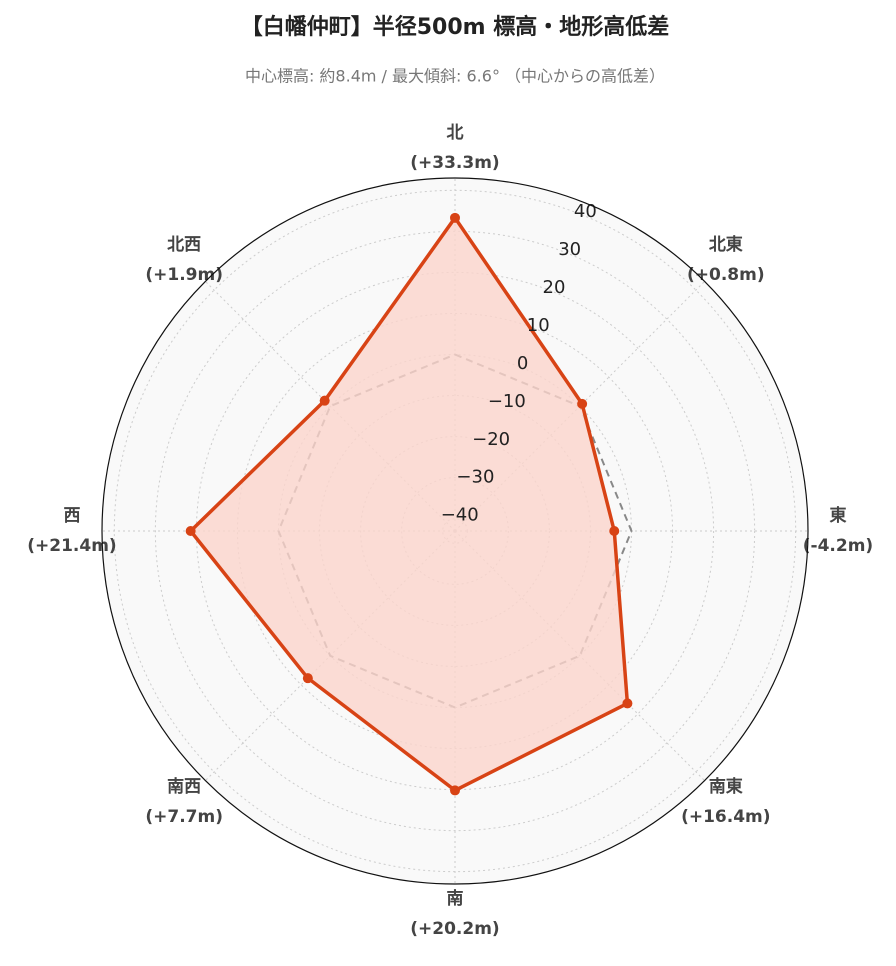 Image resolution: width=896 pixels, height=966 pixels. I want to click on category-label: 北東, so click(726, 244).